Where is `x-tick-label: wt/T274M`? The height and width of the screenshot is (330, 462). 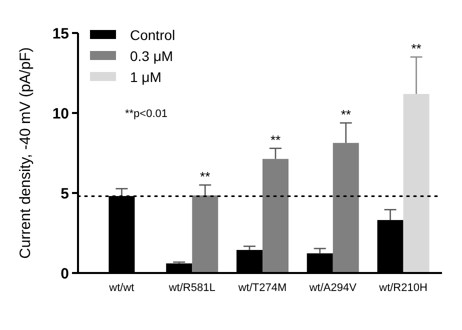 x-tick-label: wt/T274M is located at coordinates (262, 288).